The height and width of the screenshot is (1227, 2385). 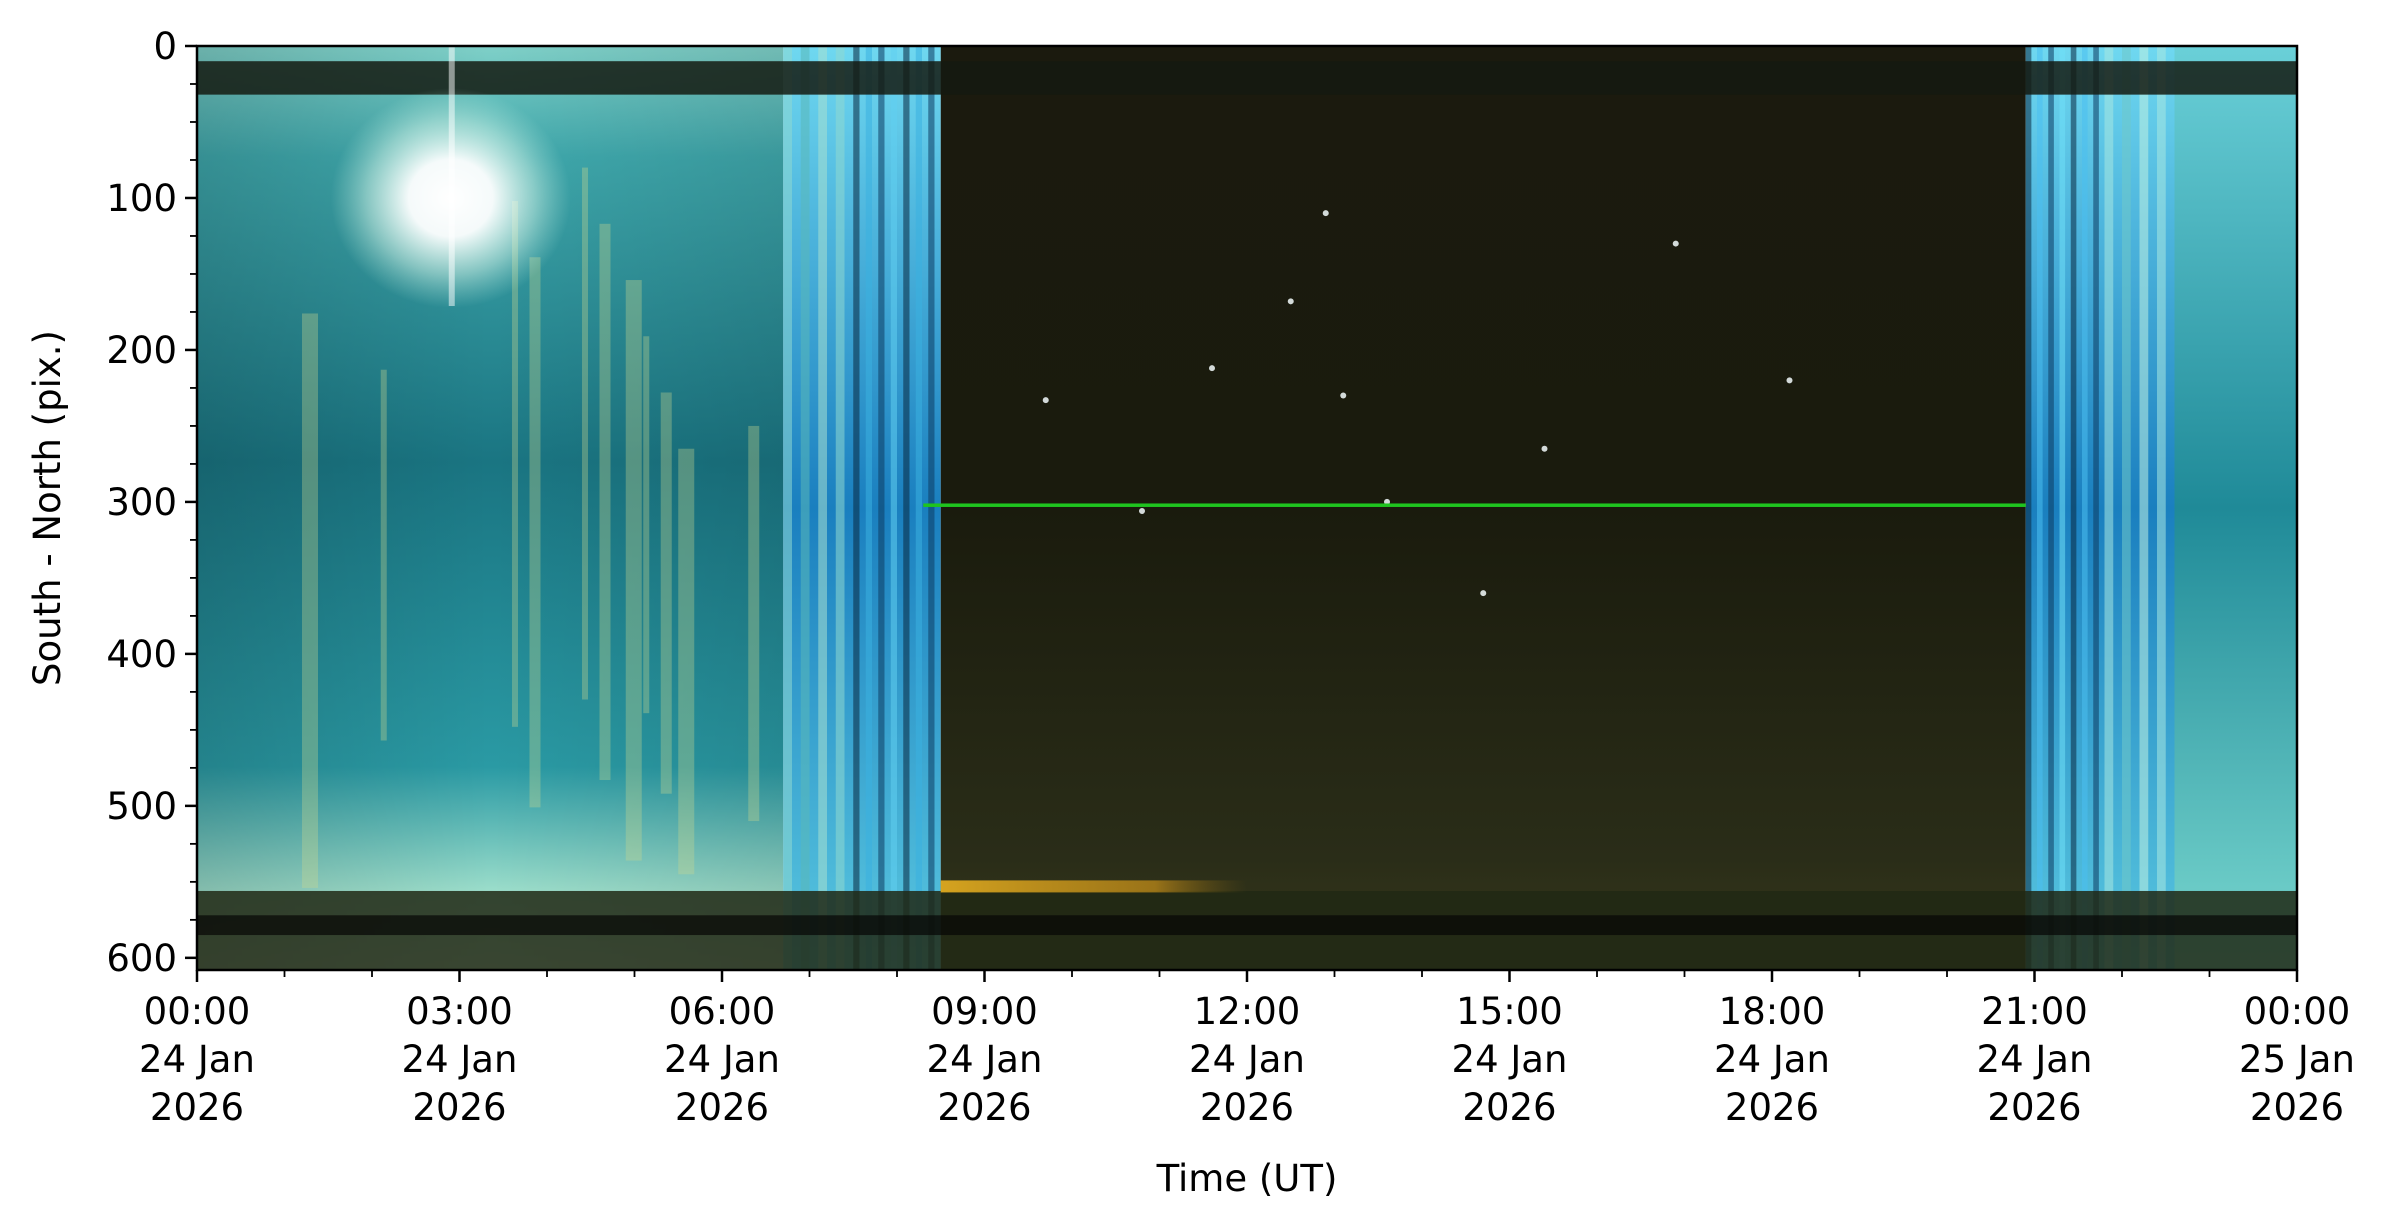 I want to click on y-tick-label: 200, so click(x=141, y=350).